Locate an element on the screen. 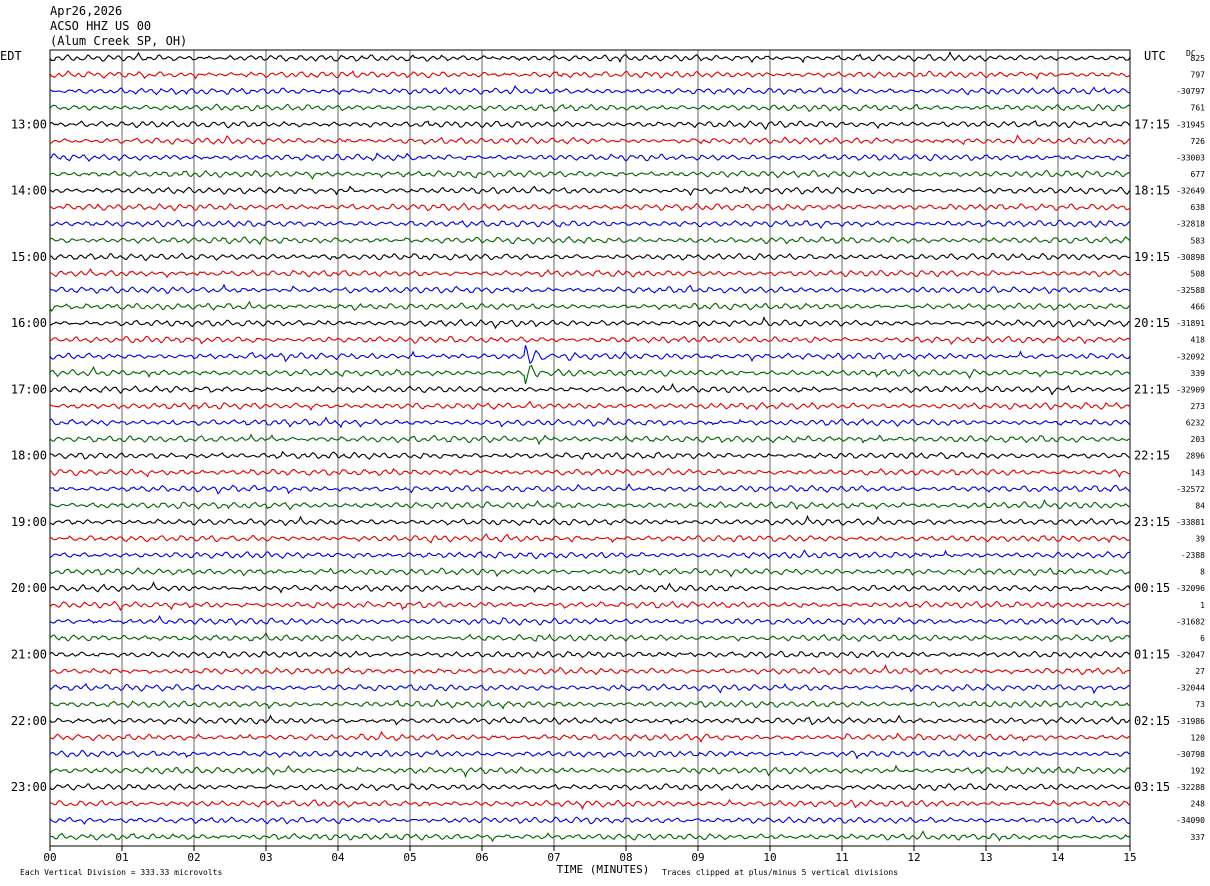  utc-hour-label: 02:15 is located at coordinates (1152, 721).